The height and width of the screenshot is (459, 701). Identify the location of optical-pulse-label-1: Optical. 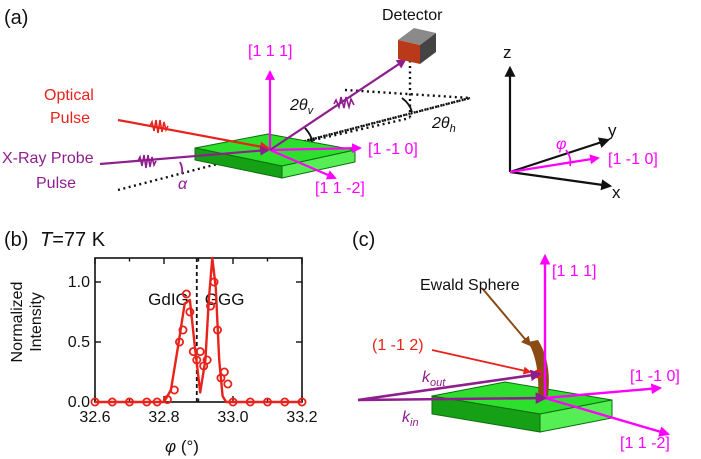
(69, 95).